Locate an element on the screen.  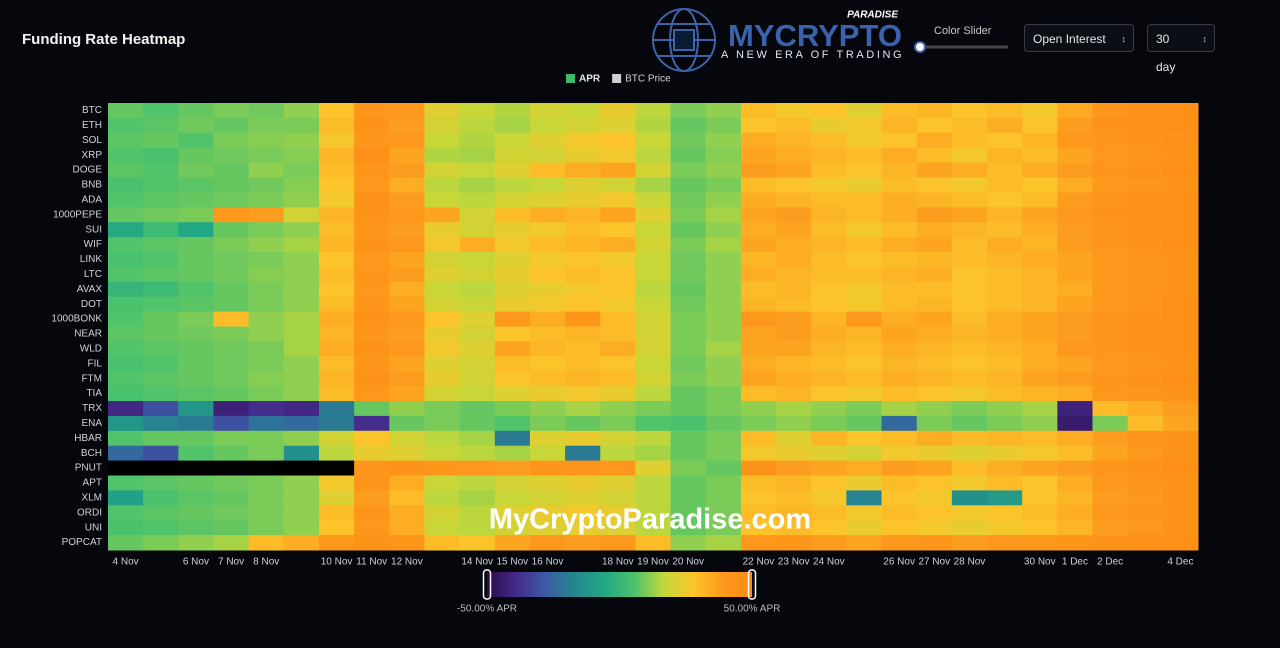
colorbar is located at coordinates (619, 584).